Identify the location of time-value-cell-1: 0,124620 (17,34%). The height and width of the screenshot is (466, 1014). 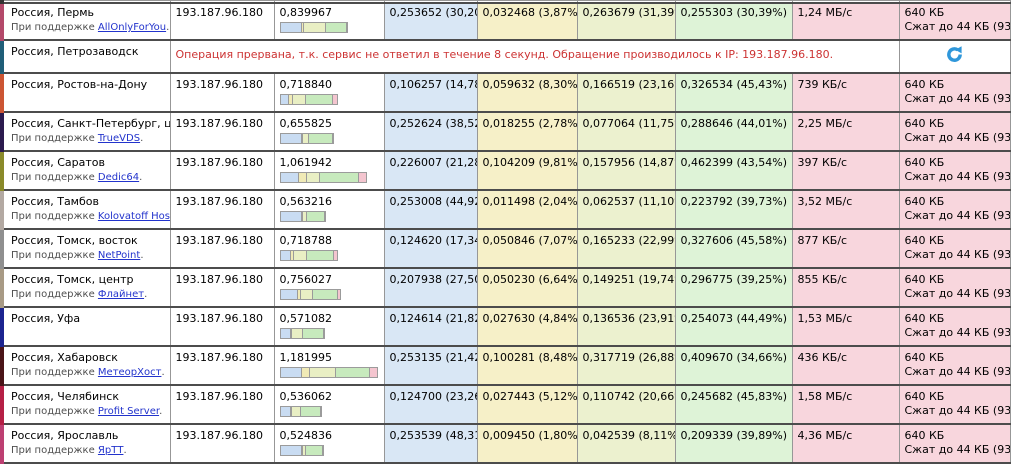
(430, 248).